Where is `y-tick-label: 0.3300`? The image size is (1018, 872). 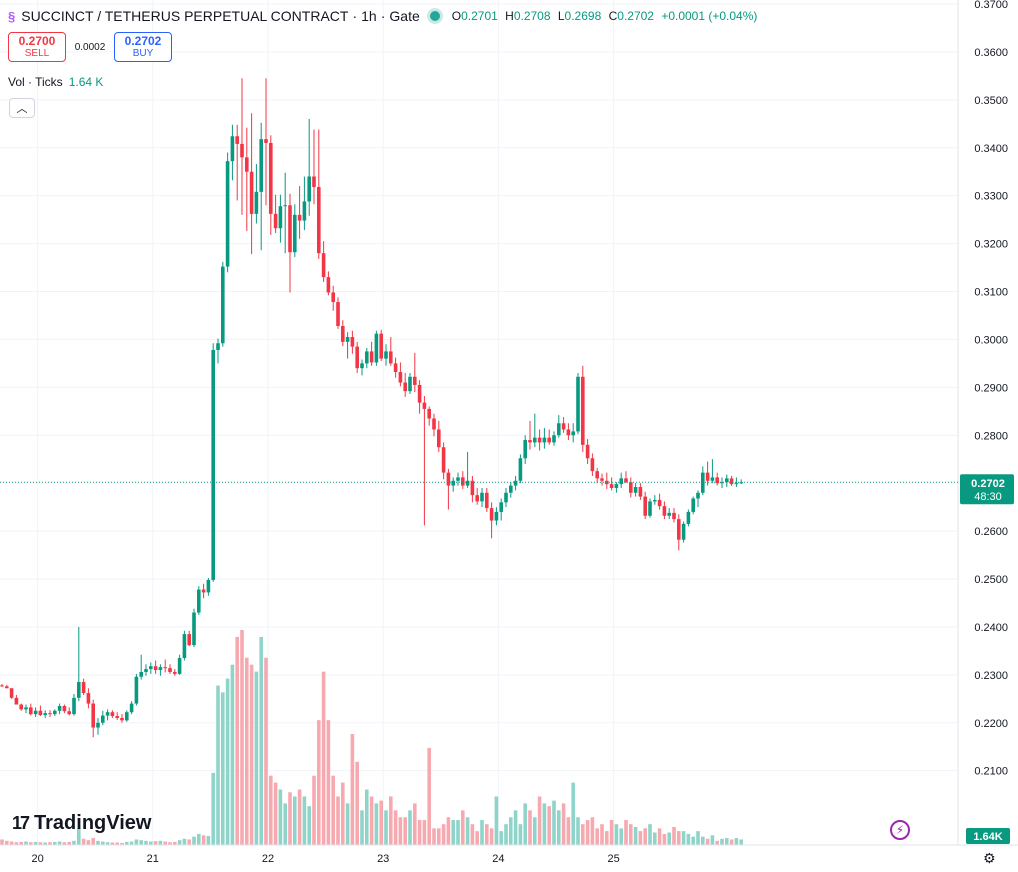 y-tick-label: 0.3300 is located at coordinates (991, 197).